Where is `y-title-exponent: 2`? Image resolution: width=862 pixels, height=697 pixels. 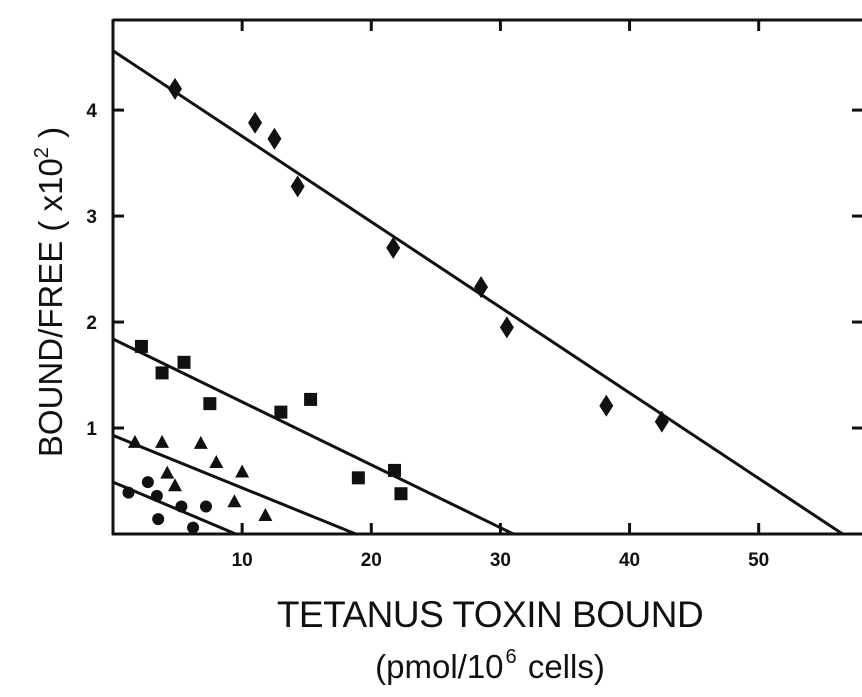
y-title-exponent: 2 is located at coordinates (42, 153).